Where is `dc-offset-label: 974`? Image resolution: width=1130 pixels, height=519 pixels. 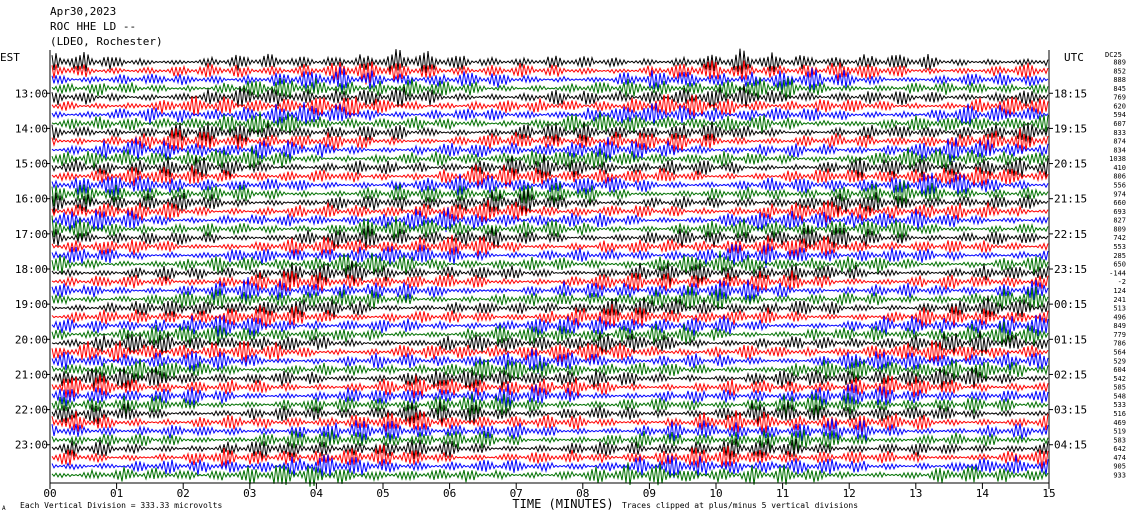
dc-offset-label: 974 is located at coordinates (1119, 194).